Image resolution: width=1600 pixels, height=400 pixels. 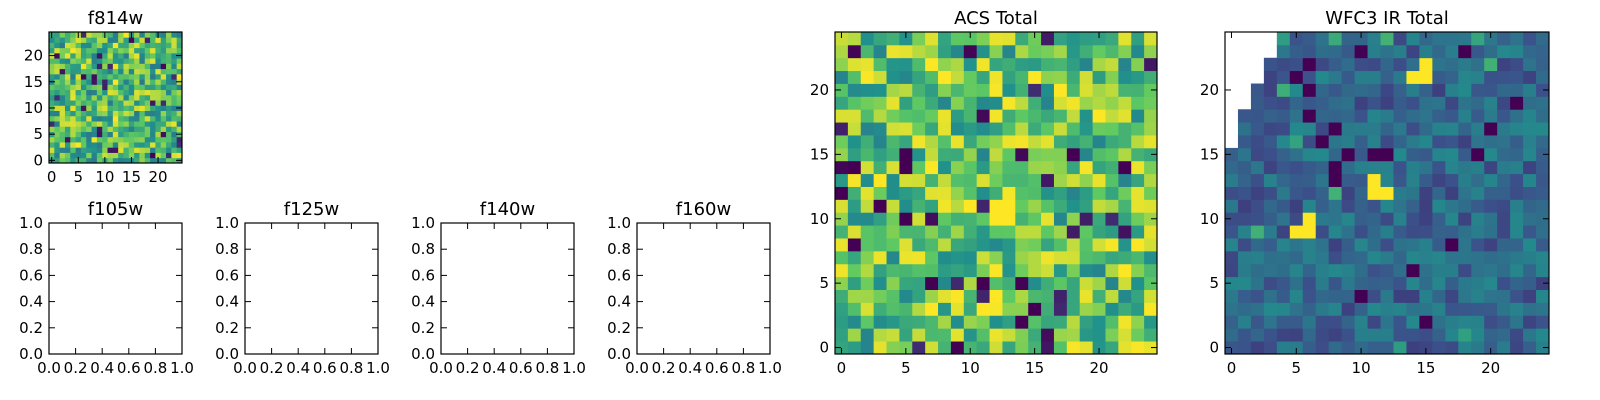 I want to click on x-tick-label: 0.6, so click(x=129, y=368).